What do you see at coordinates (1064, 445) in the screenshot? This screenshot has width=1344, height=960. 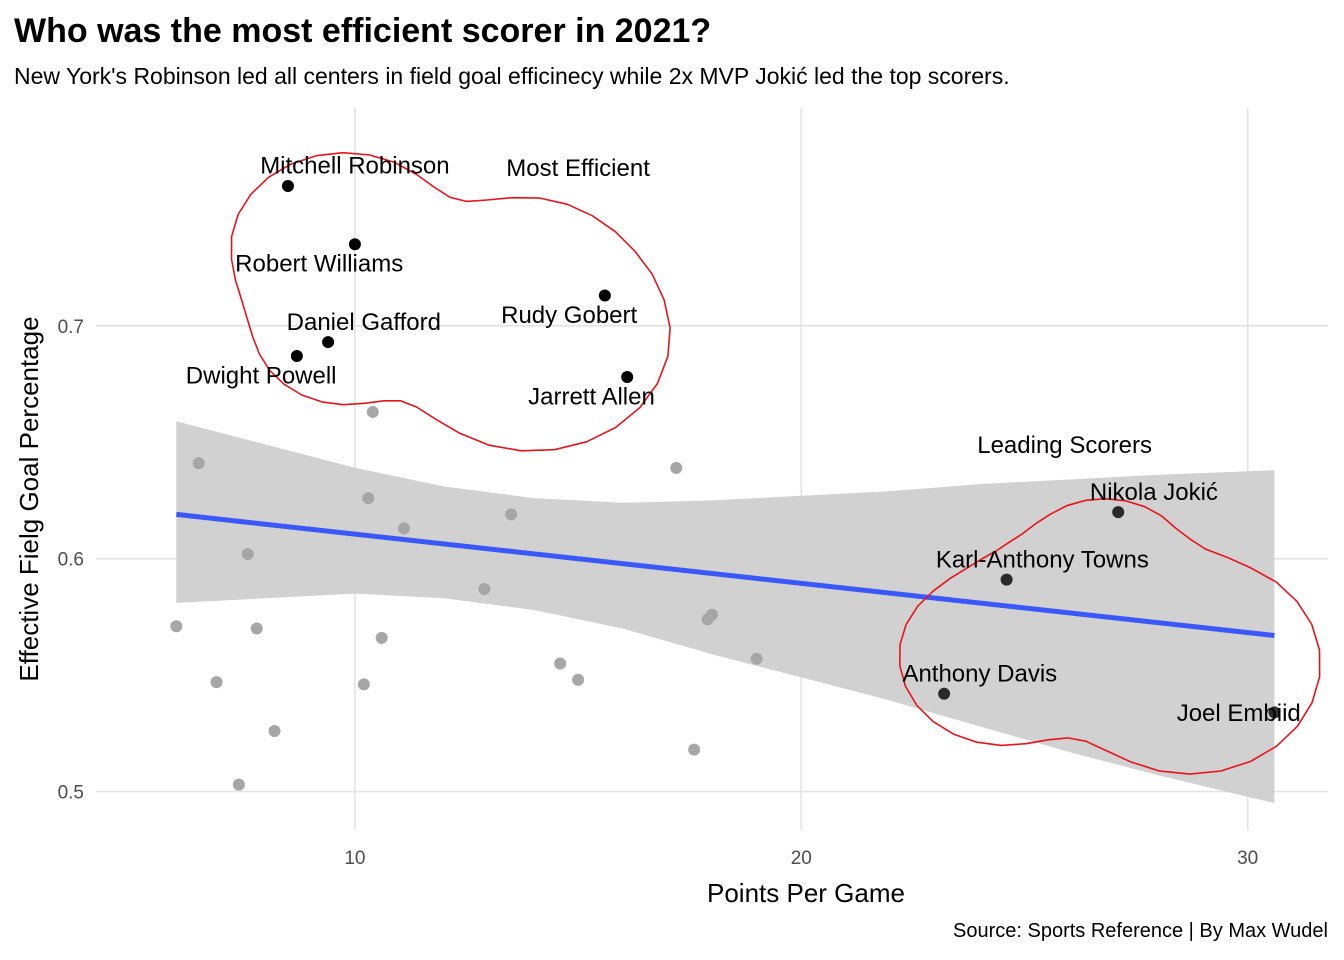 I see `annotation-leading-scorers: Leading Scorers` at bounding box center [1064, 445].